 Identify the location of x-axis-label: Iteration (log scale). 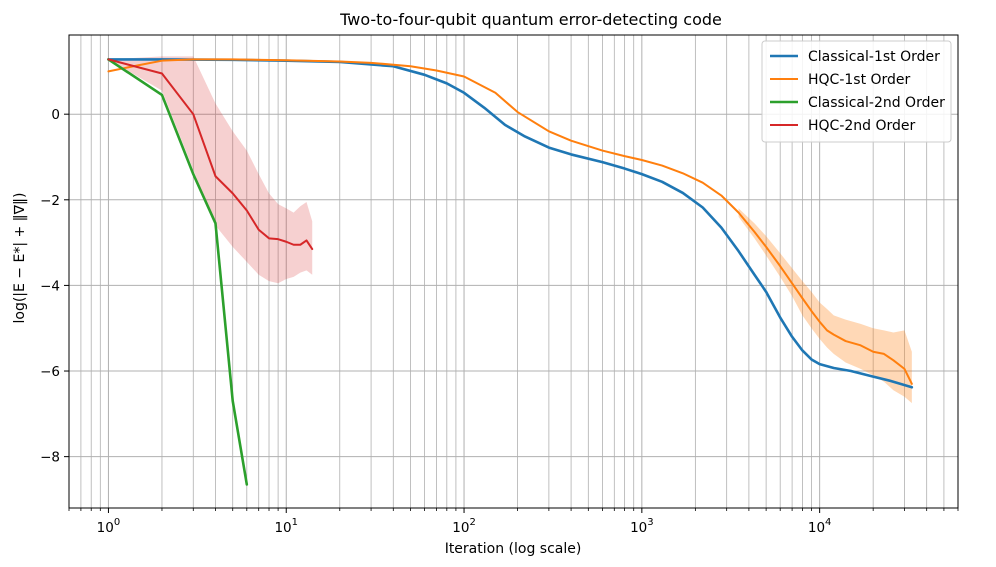
(513, 549).